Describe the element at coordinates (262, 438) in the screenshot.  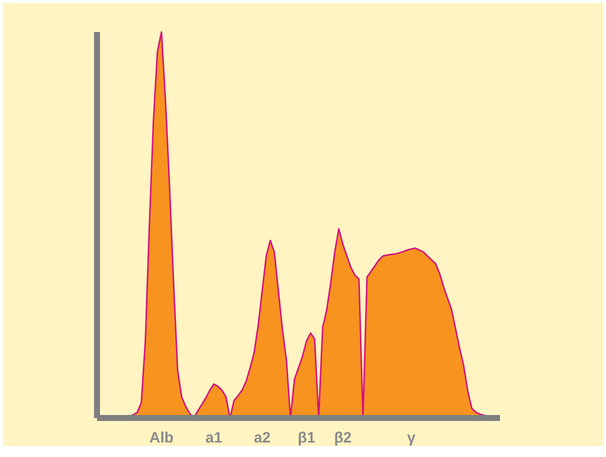
I see `x-tick-label: a2` at that location.